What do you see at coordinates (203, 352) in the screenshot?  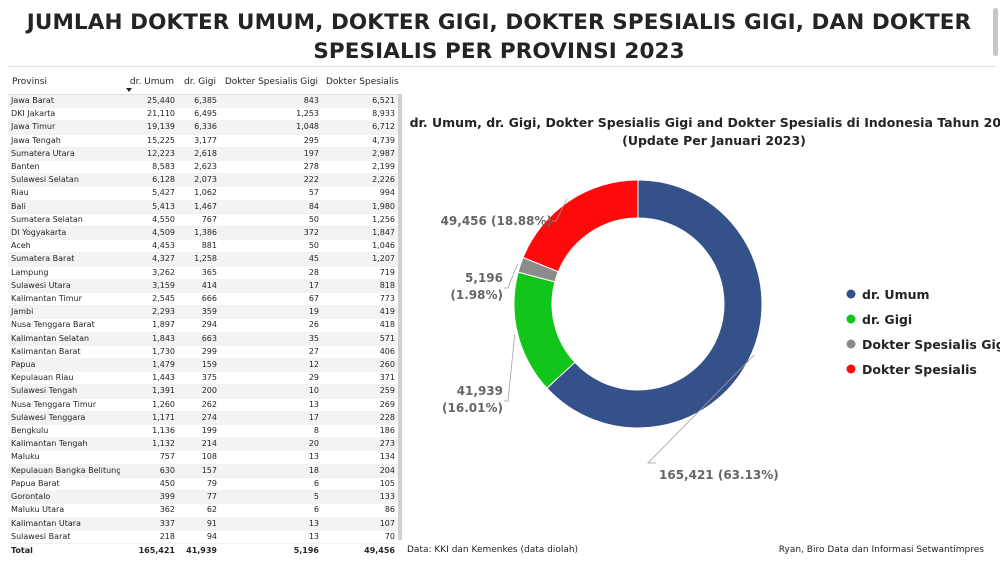 I see `table-row: Kalimantan Barat 1,730 299 27 406` at bounding box center [203, 352].